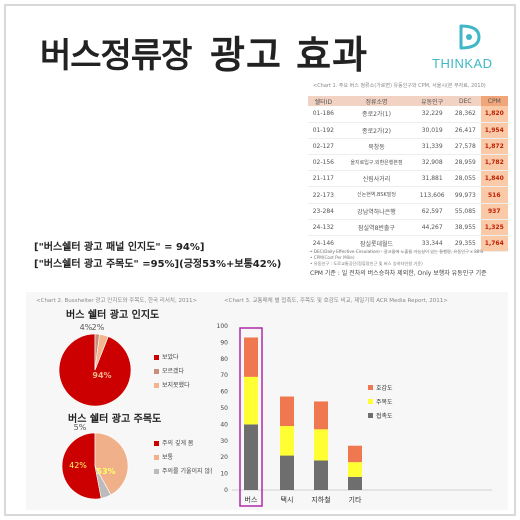 This screenshot has width=520, height=520. Describe the element at coordinates (224, 392) in the screenshot. I see `y-tick-label: 60` at that location.